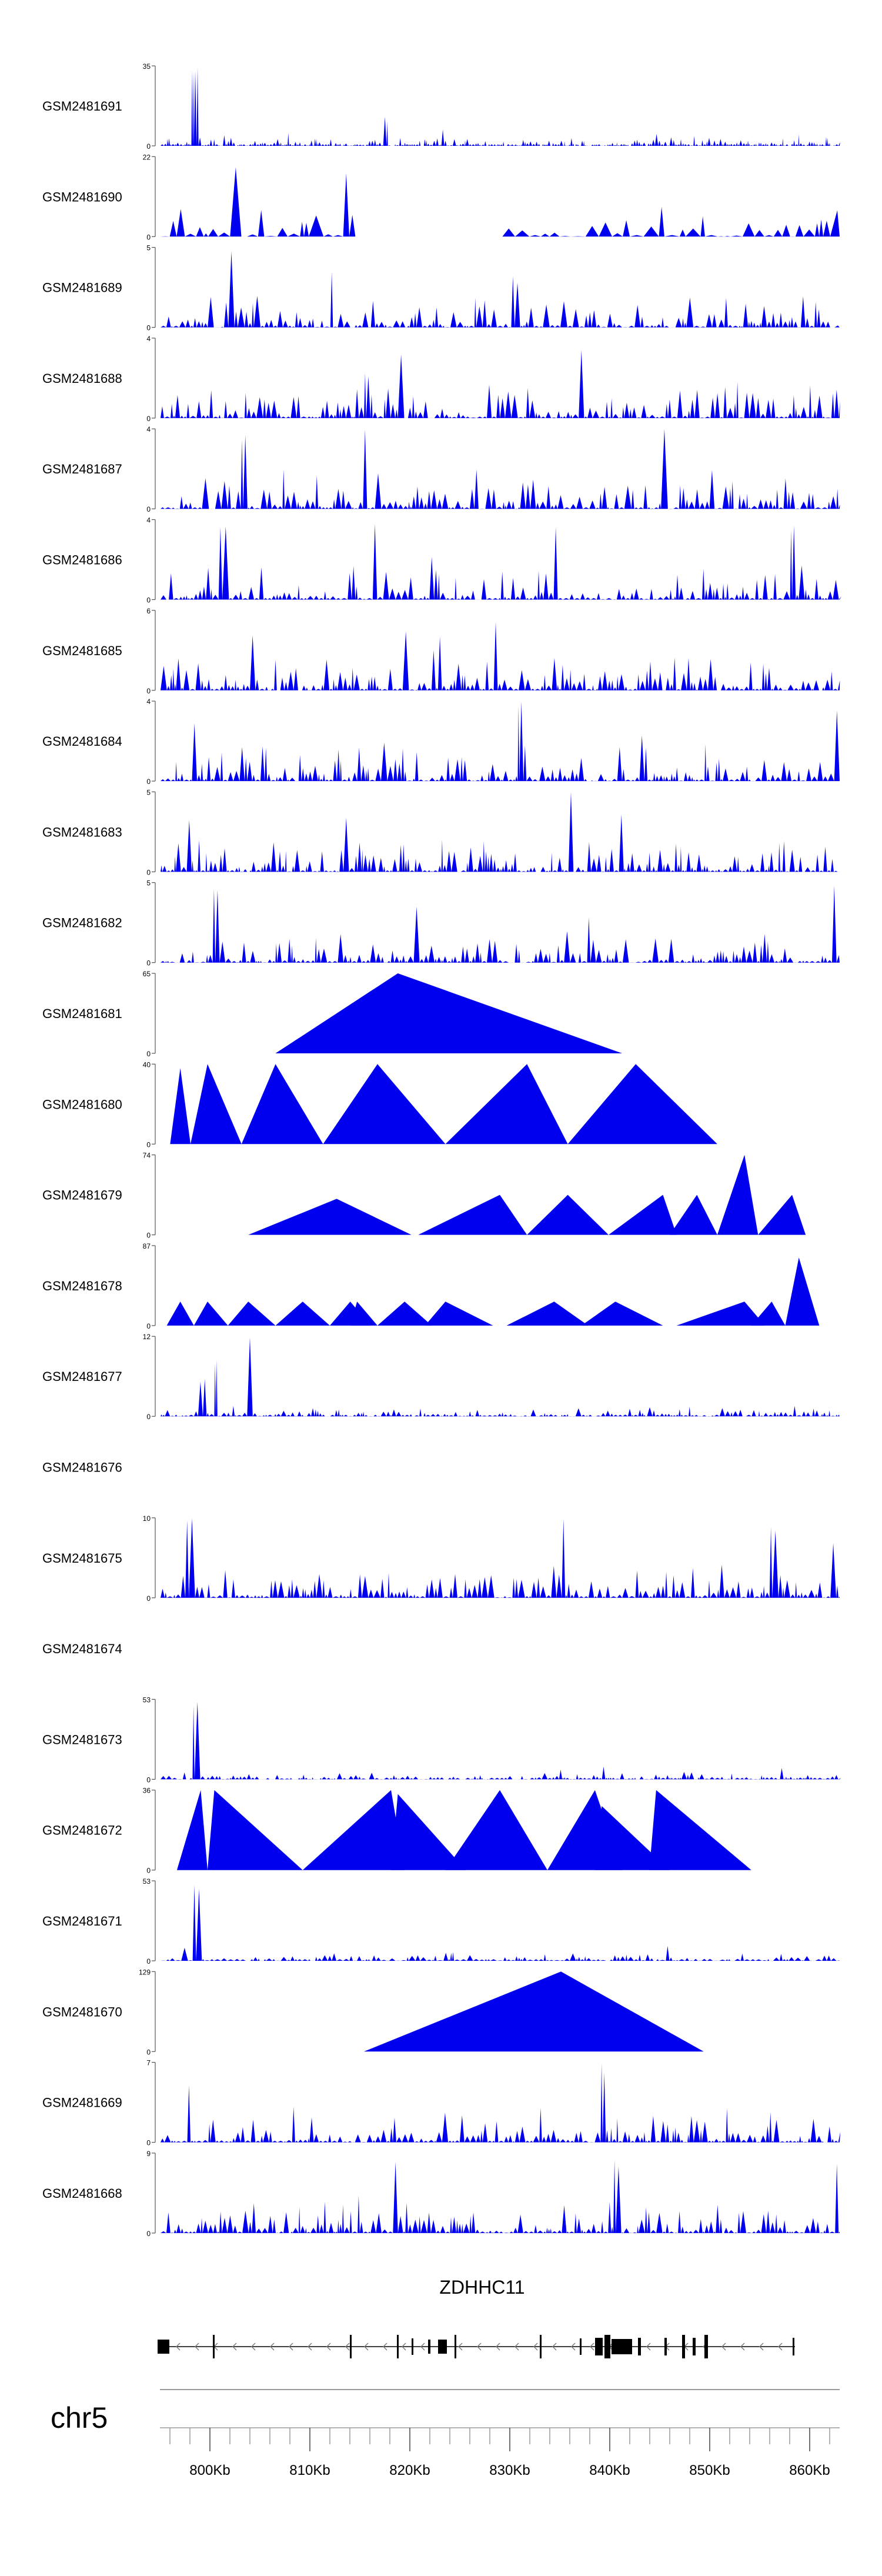 This screenshot has width=882, height=2576. Describe the element at coordinates (82, 1104) in the screenshot. I see `track-label: GSM2481680` at that location.